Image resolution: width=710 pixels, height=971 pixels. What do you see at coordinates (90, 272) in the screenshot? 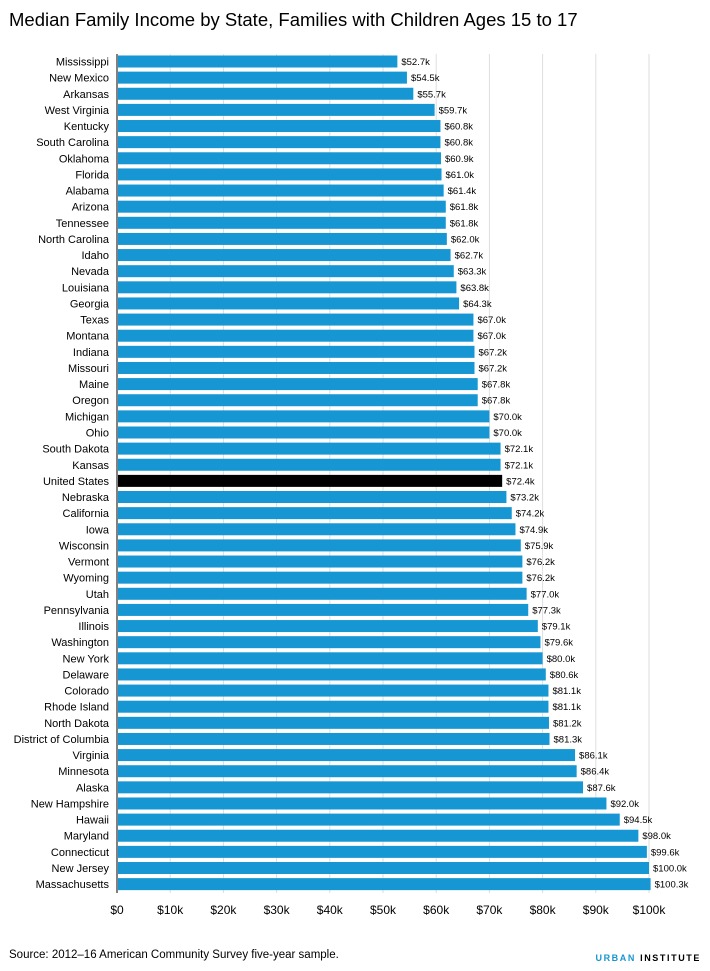
I see `category-label: Nevada` at bounding box center [90, 272].